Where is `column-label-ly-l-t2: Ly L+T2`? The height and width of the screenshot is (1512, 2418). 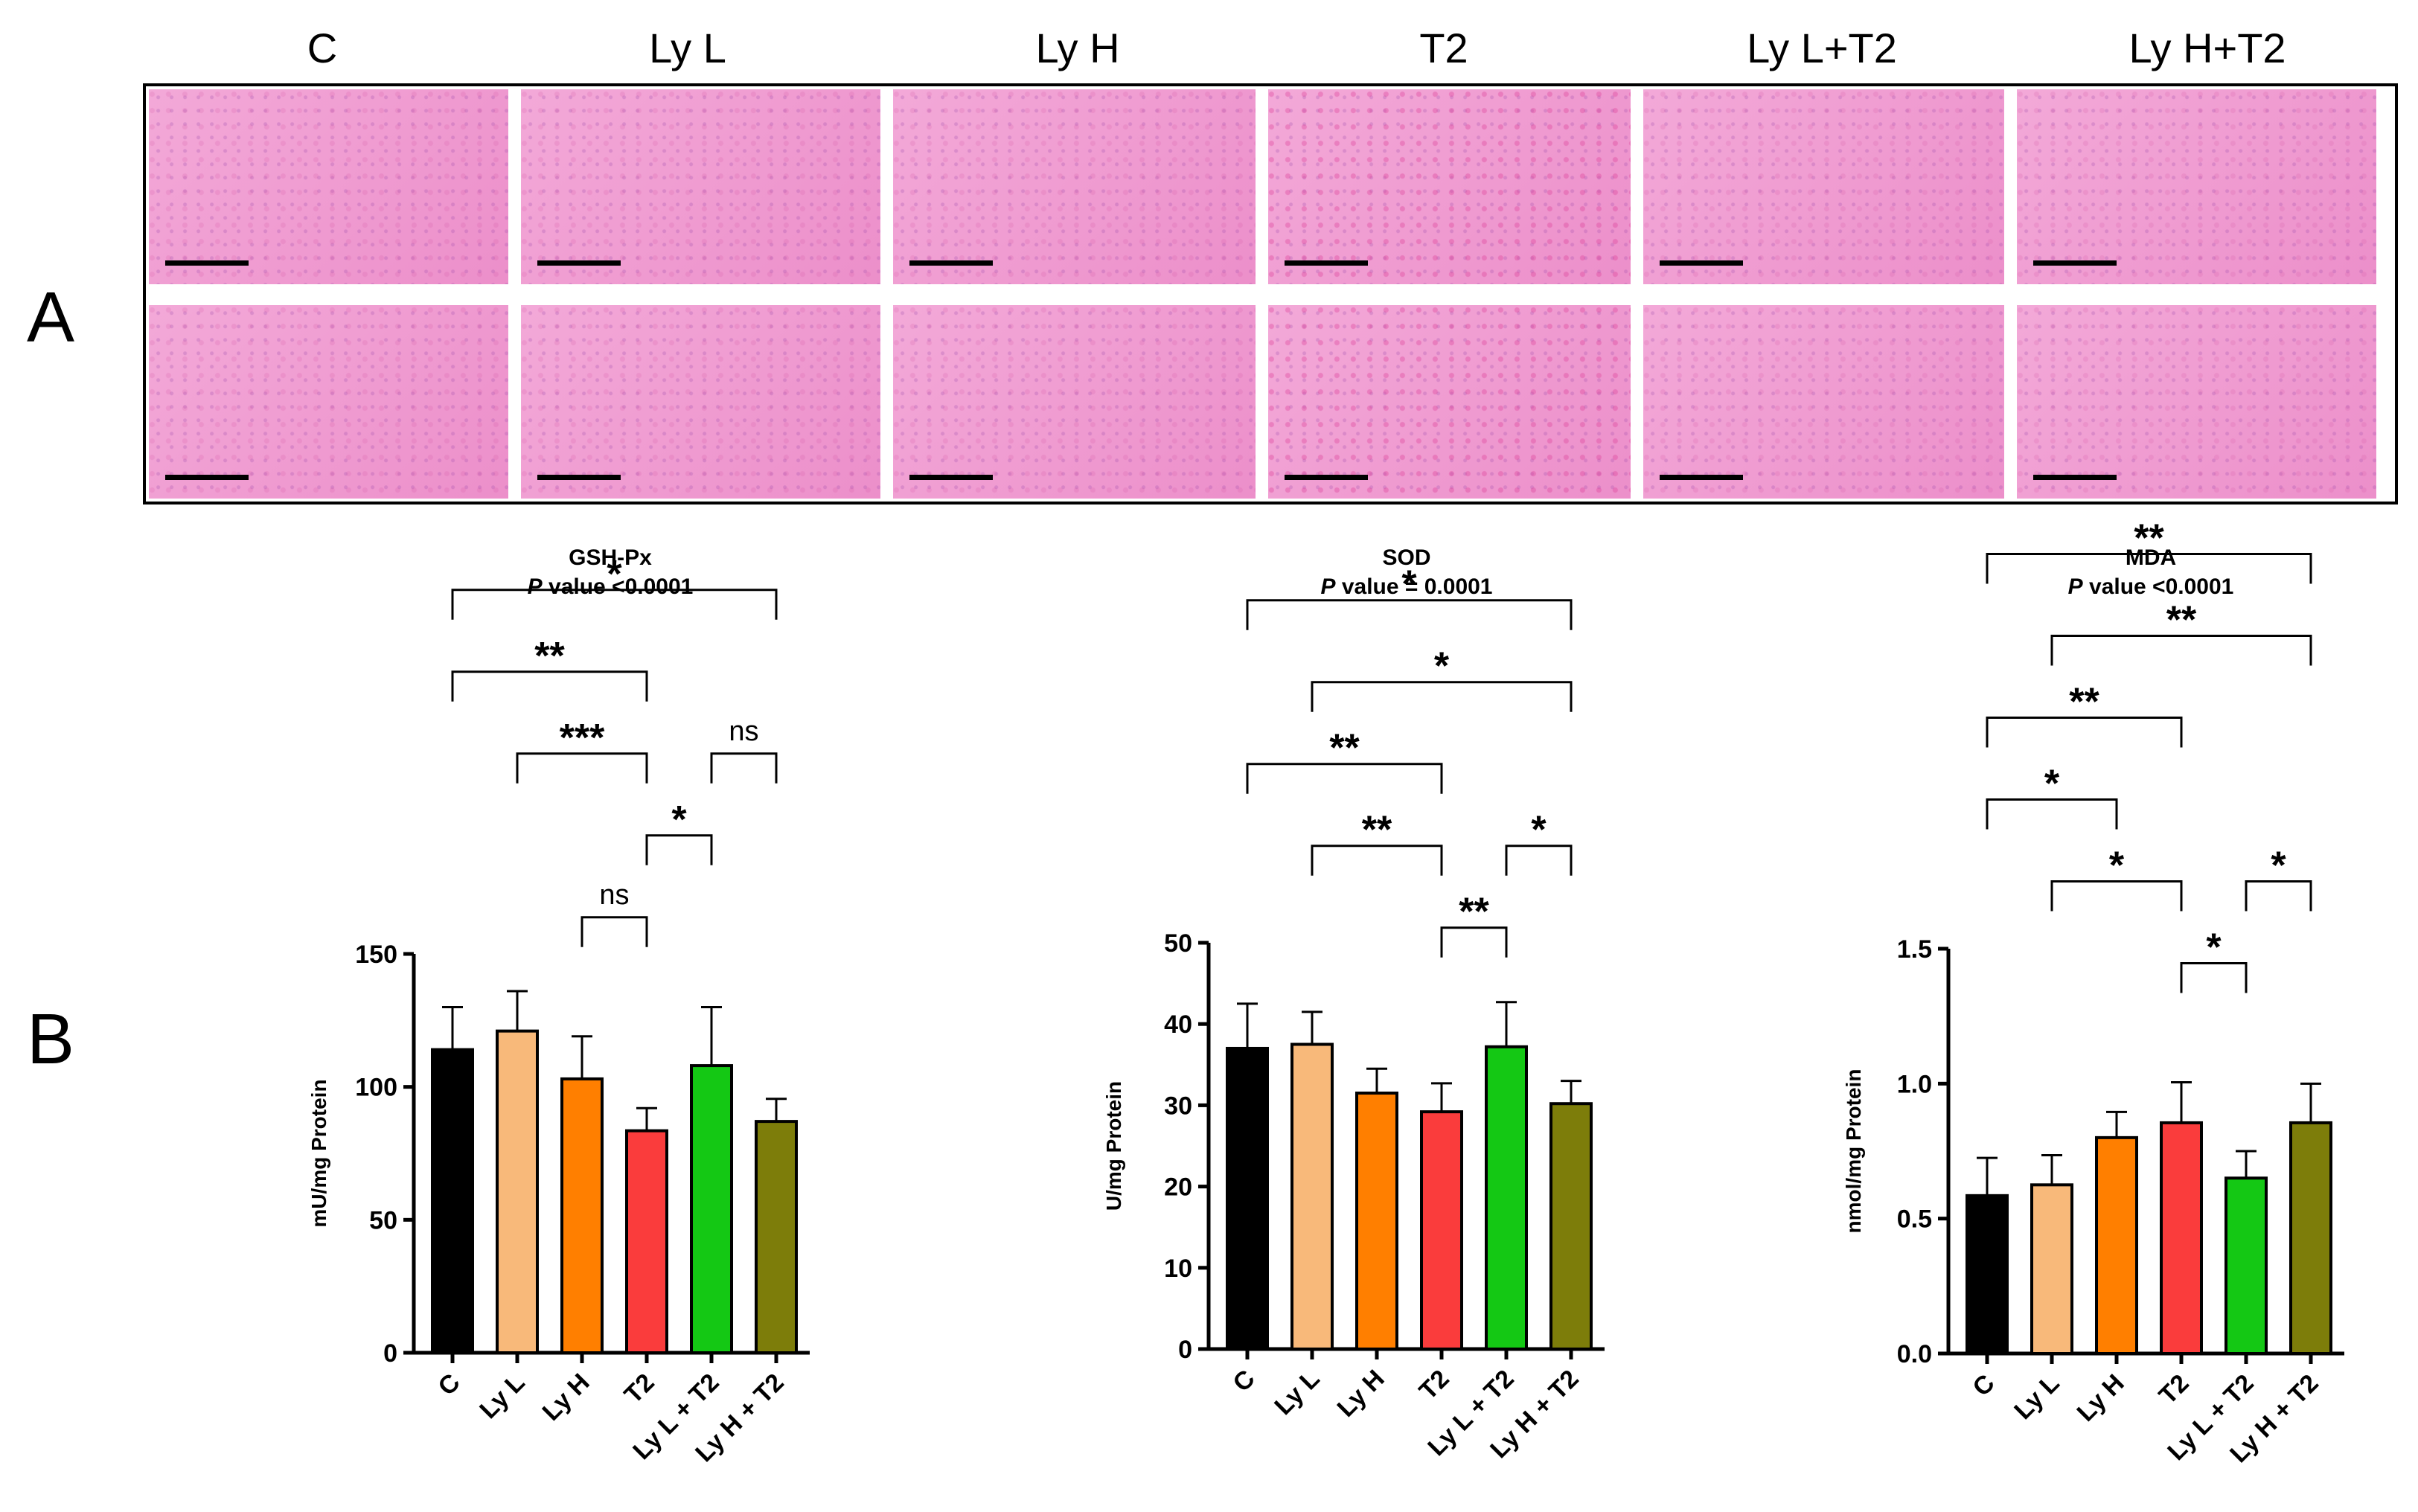
column-label-ly-l-t2: Ly L+T2 is located at coordinates (1822, 48).